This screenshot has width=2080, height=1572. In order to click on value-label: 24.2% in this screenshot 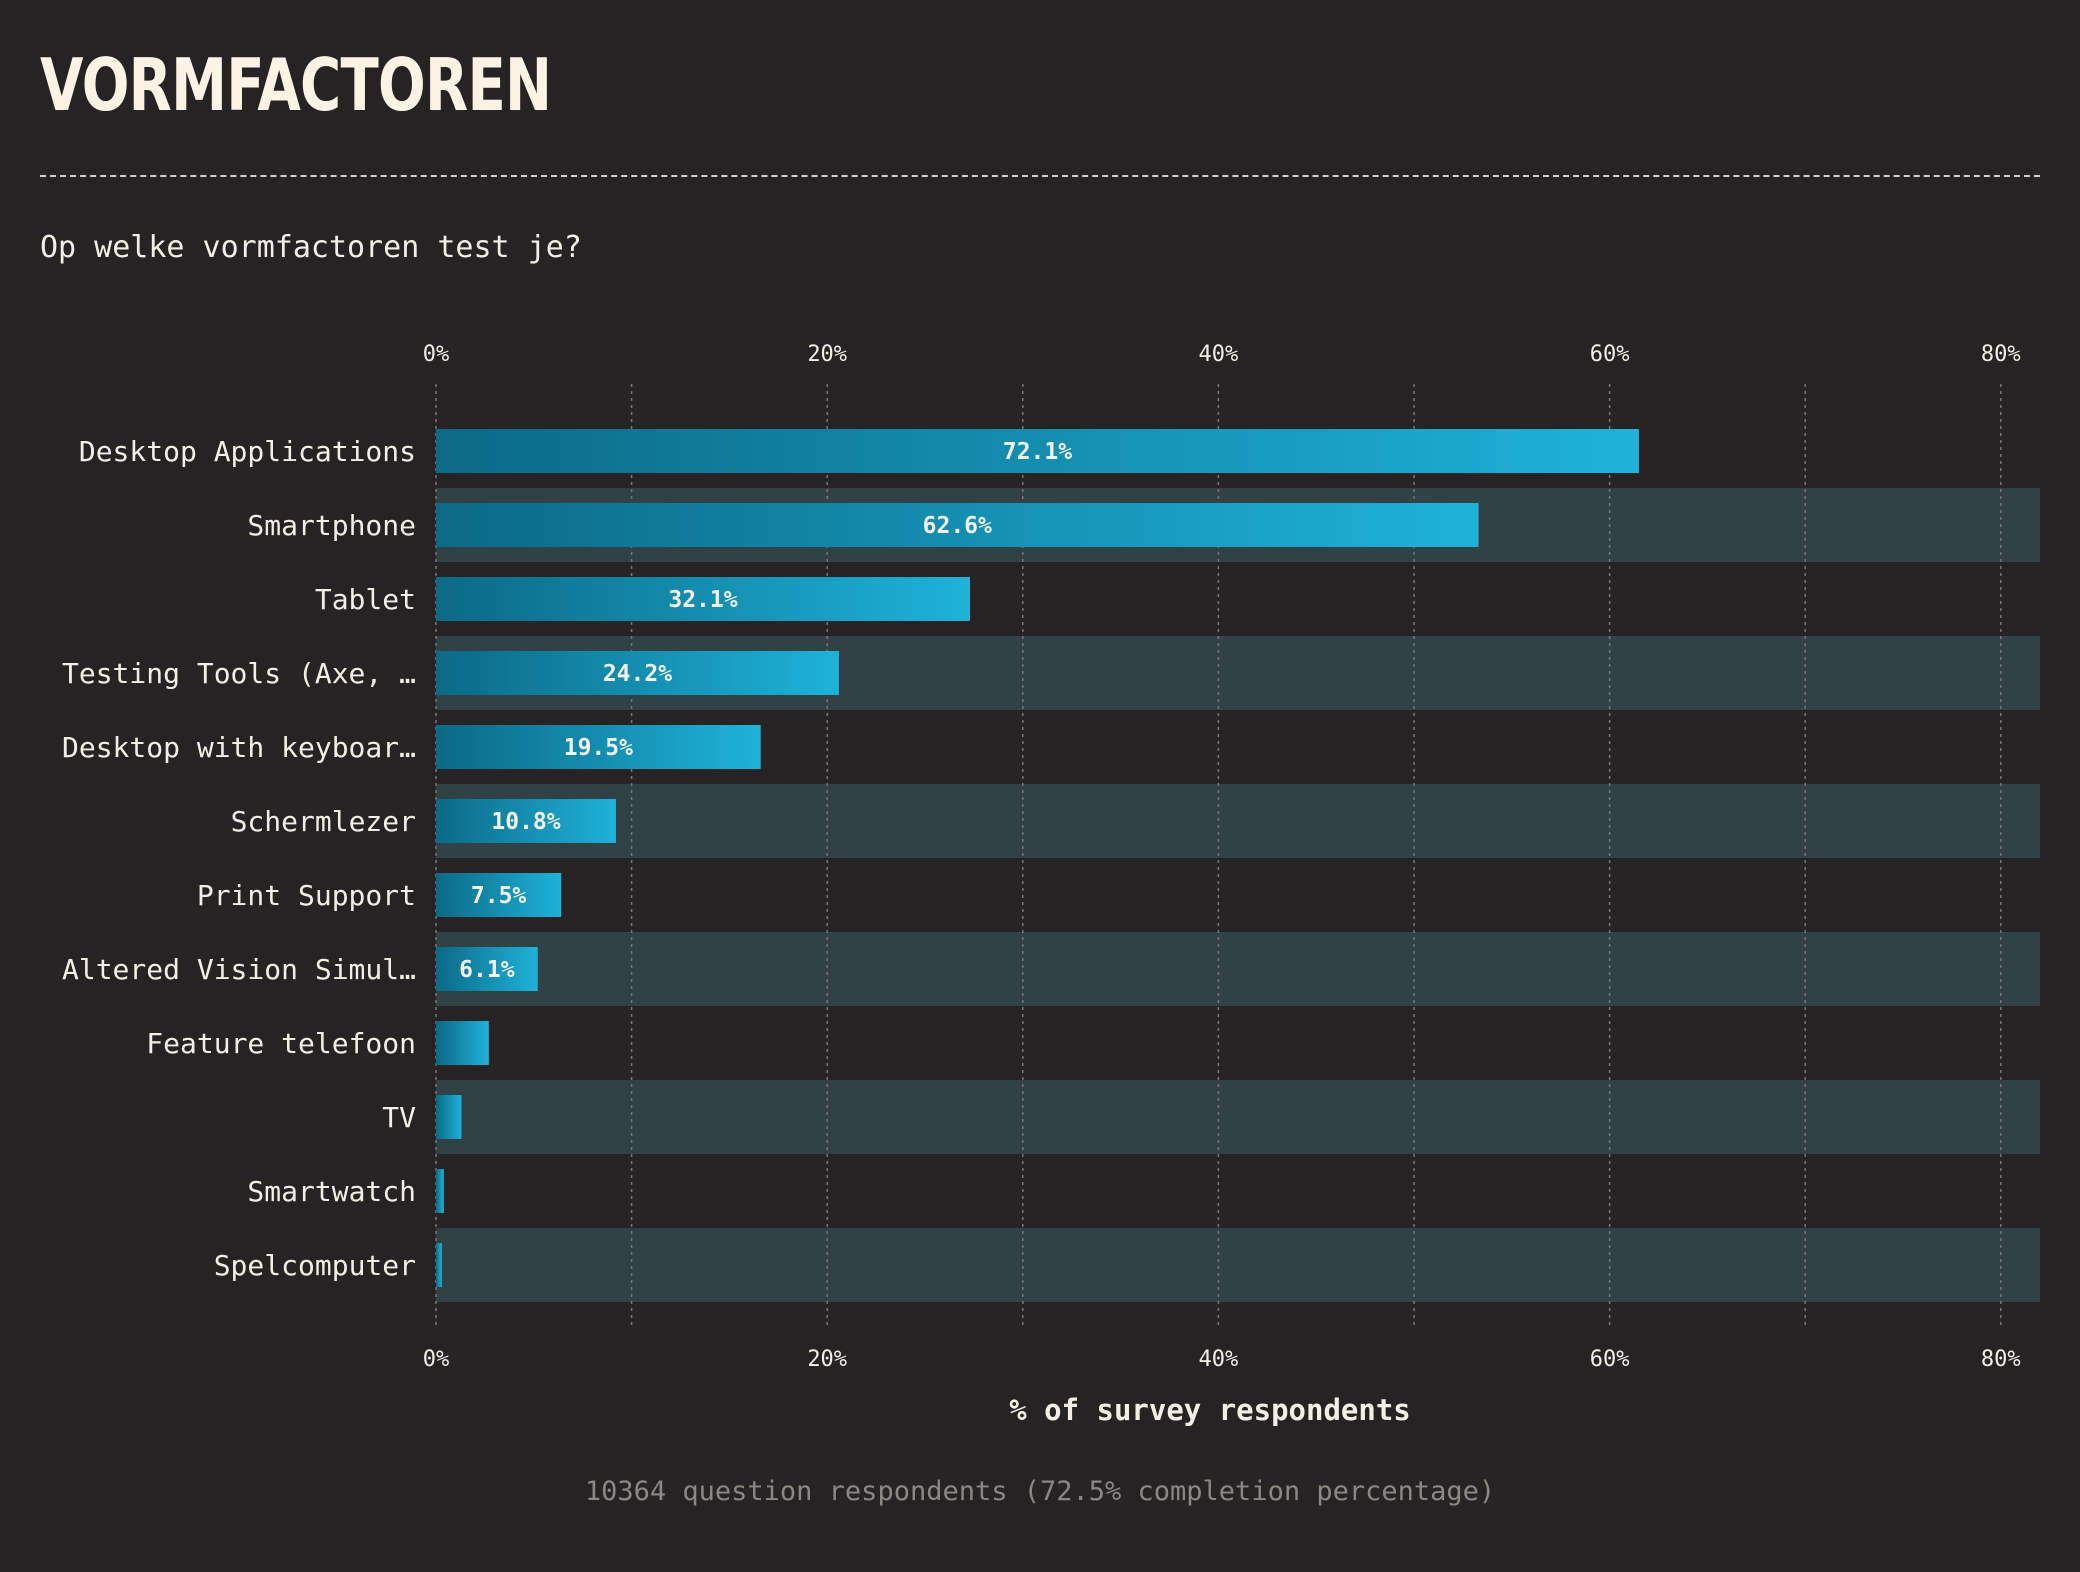, I will do `click(637, 674)`.